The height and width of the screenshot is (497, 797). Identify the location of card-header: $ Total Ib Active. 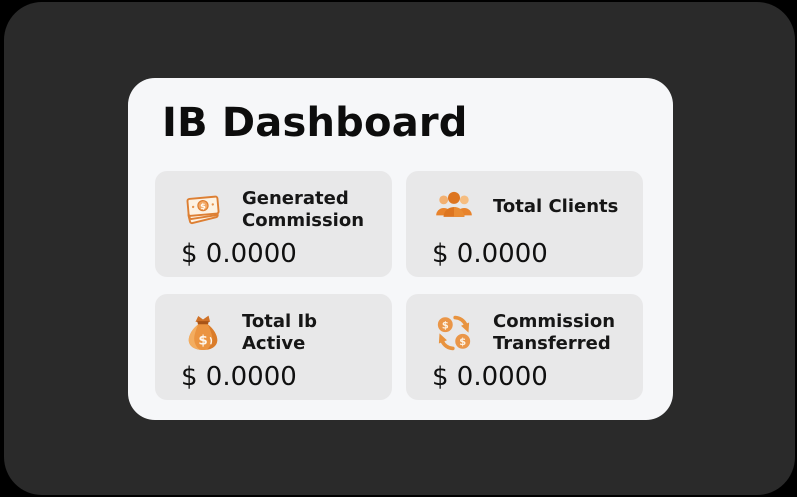
(273, 324).